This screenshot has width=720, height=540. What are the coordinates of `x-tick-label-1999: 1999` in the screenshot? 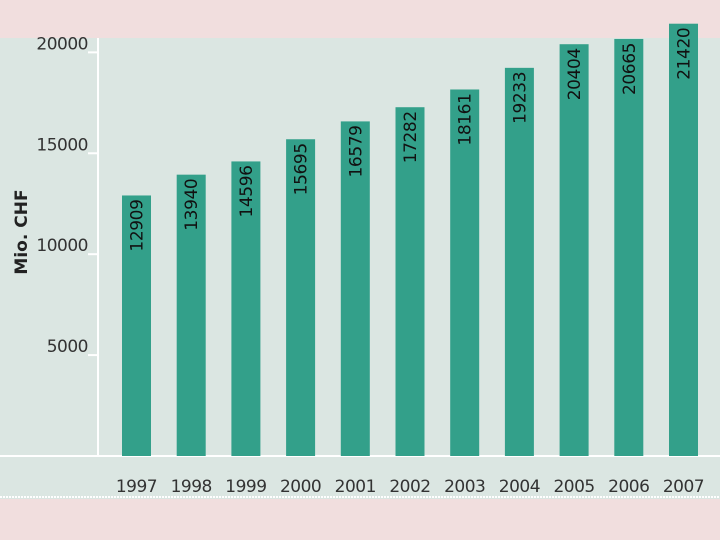 It's located at (245, 487).